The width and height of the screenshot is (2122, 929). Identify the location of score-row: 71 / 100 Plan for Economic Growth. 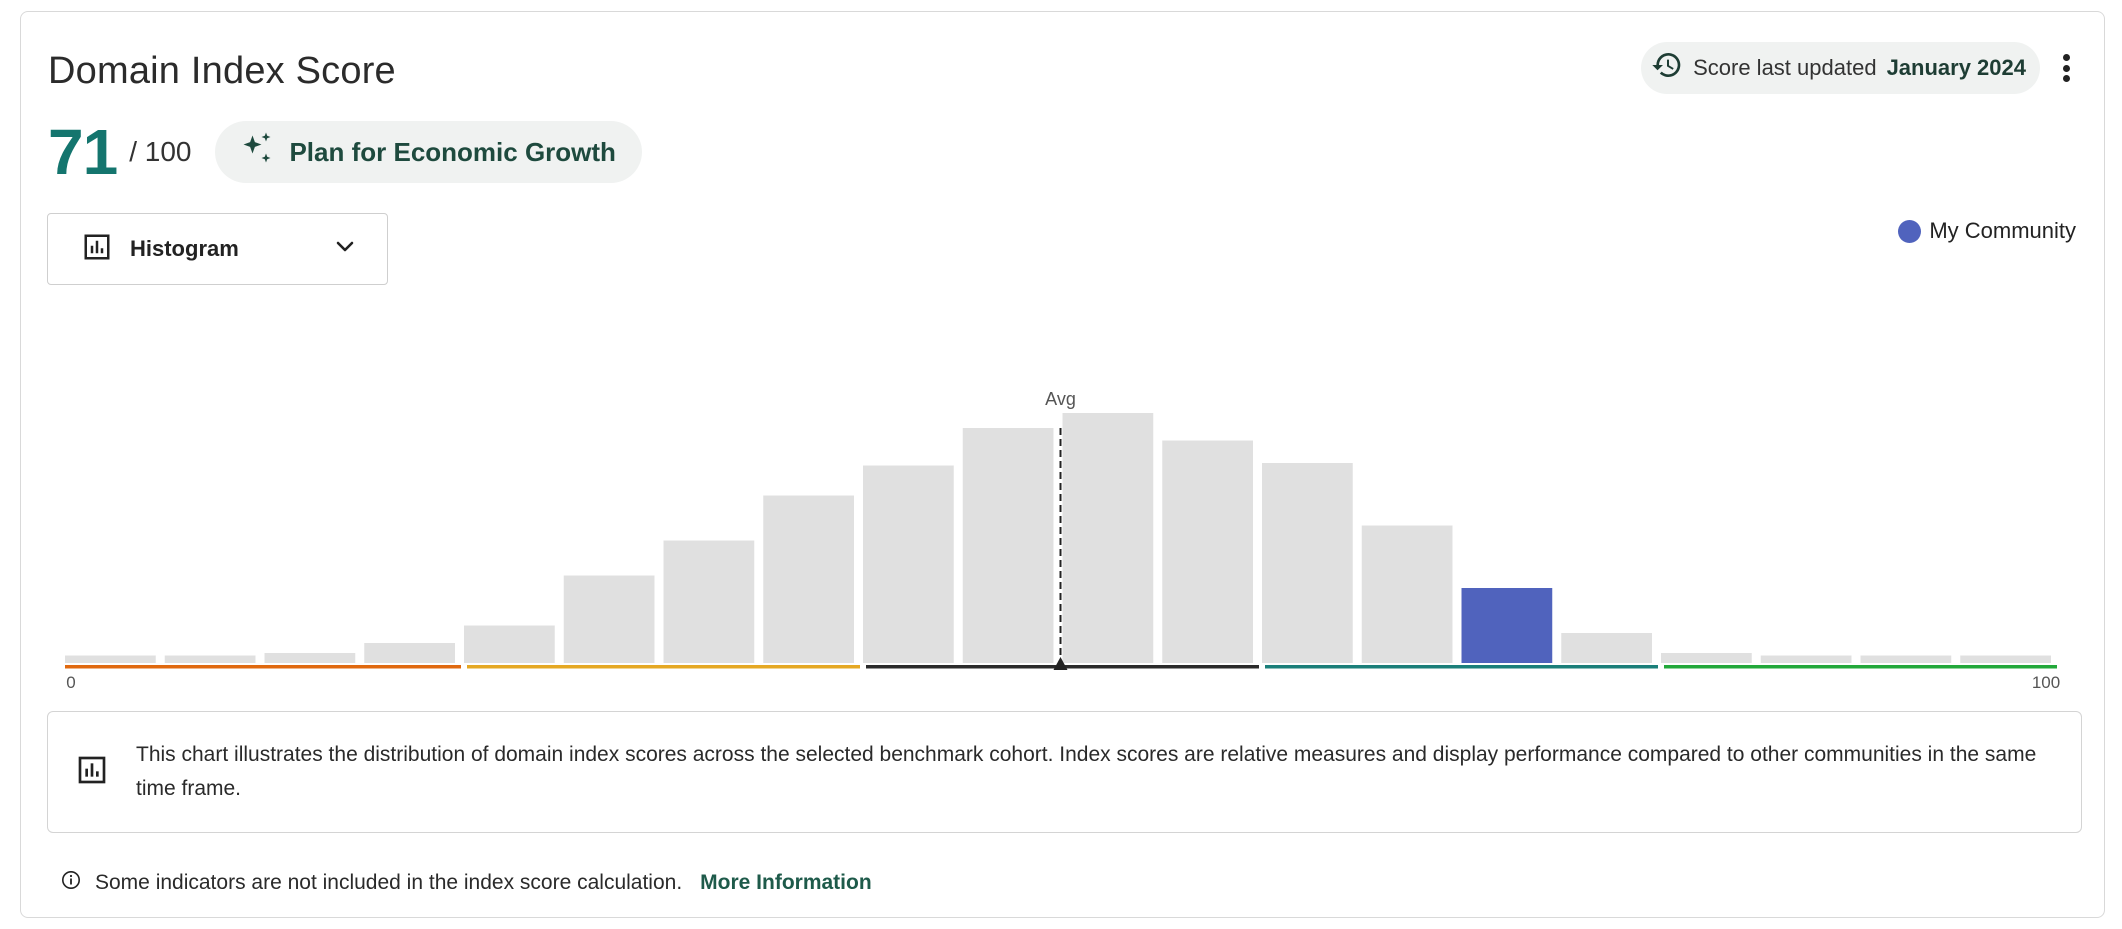
(345, 152).